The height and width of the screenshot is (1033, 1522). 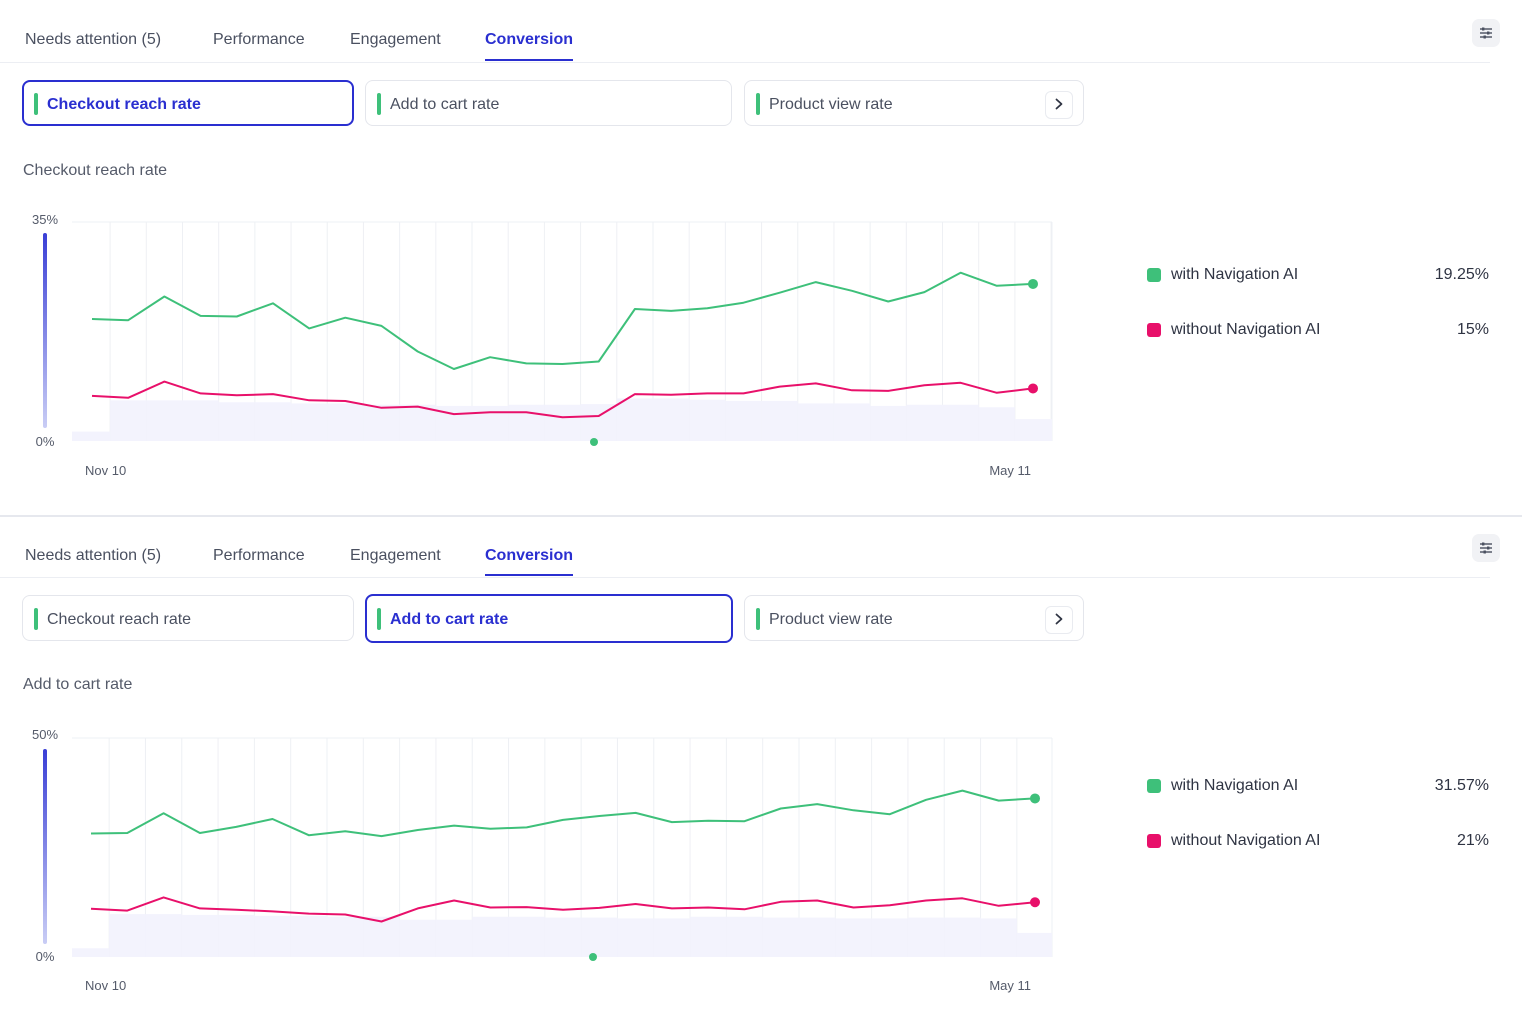 I want to click on tab-active-indicator, so click(x=529, y=575).